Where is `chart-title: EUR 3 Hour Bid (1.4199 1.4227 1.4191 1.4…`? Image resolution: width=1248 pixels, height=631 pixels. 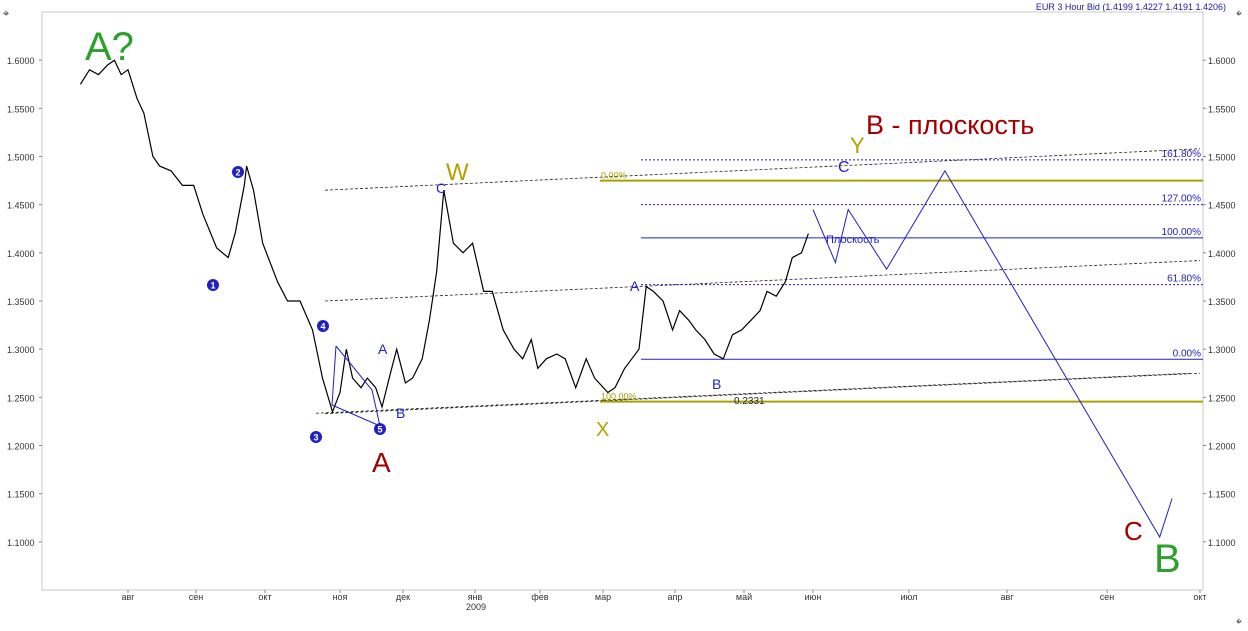 chart-title: EUR 3 Hour Bid (1.4199 1.4227 1.4191 1.4… is located at coordinates (1130, 7).